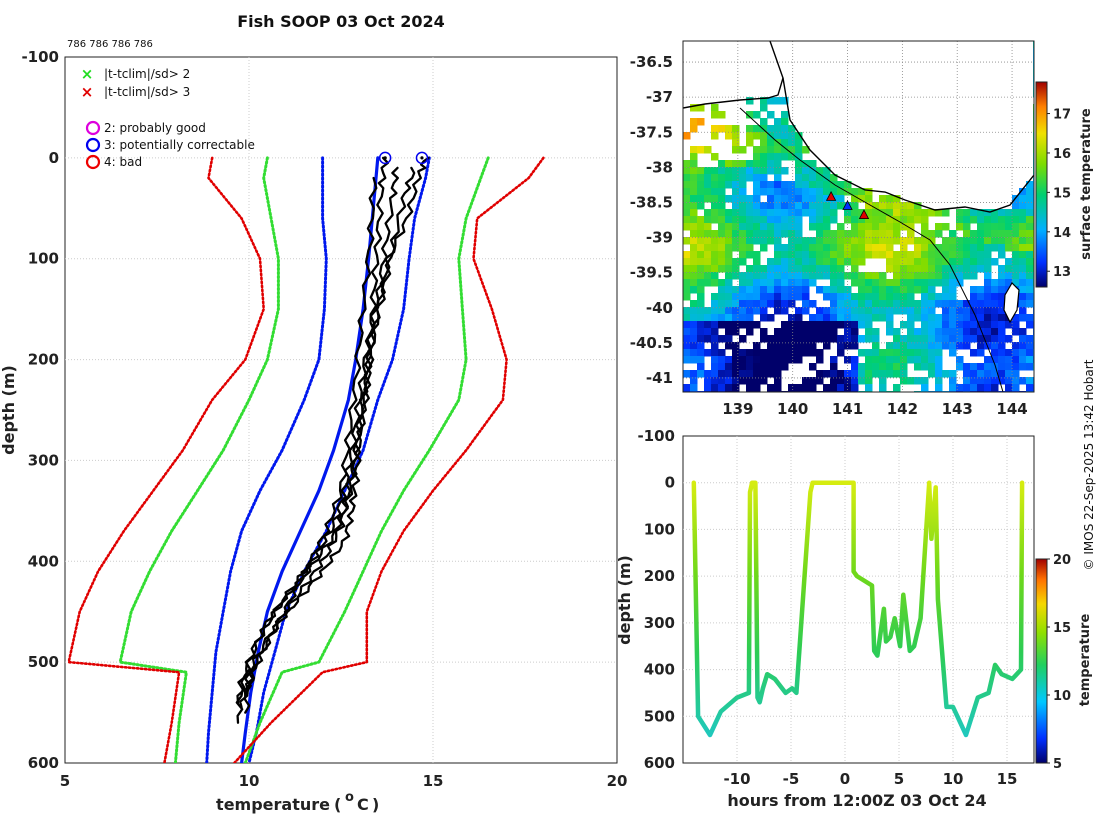 This screenshot has height=820, width=1100. Describe the element at coordinates (651, 132) in the screenshot. I see `map-y-tick: -37.5` at that location.